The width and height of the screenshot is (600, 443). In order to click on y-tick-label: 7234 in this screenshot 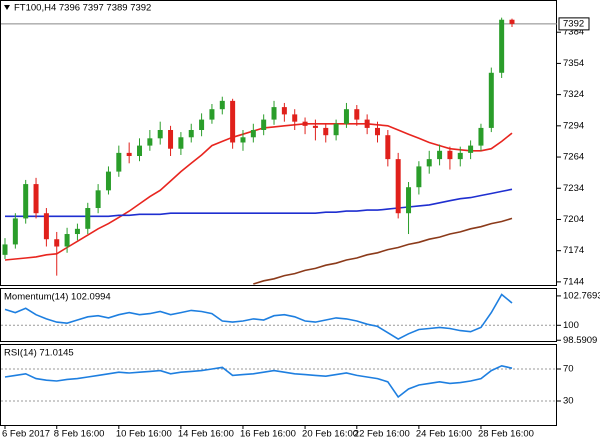, I will do `click(573, 188)`.